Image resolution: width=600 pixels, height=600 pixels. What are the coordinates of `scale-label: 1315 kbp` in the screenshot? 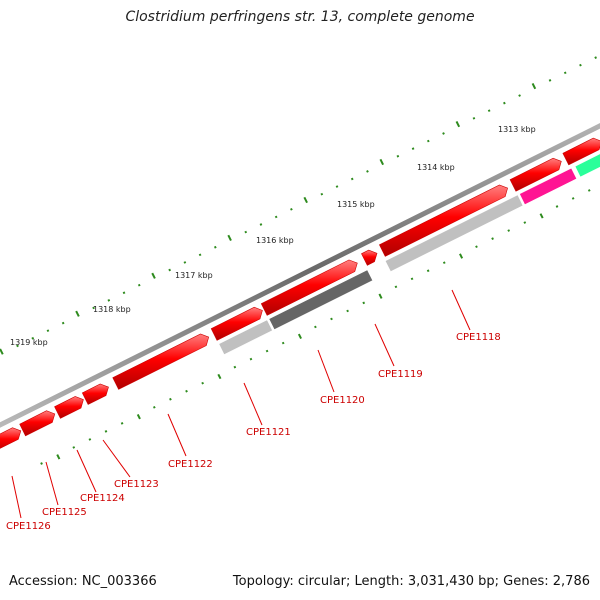 It's located at (356, 204).